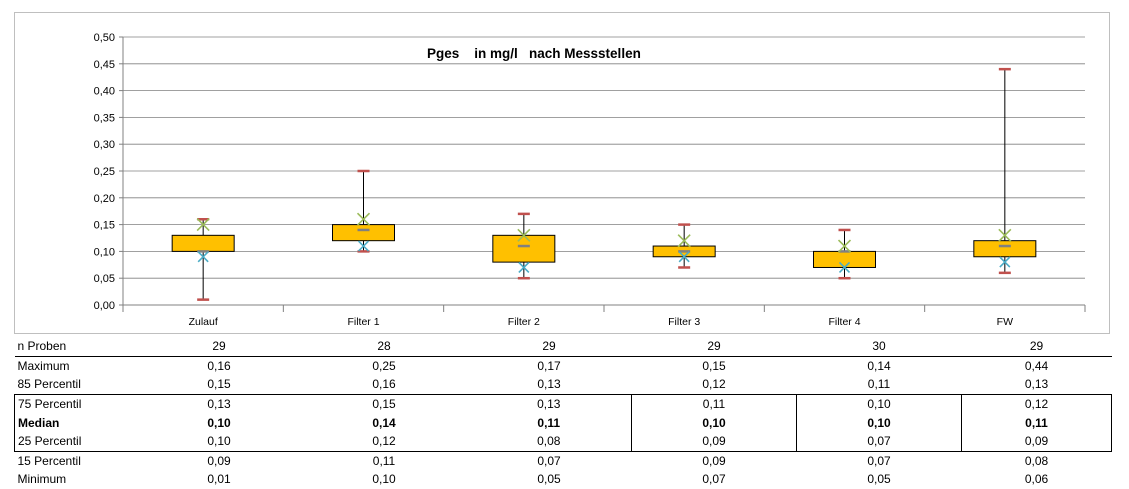  I want to click on chart-title: Pges in mg/l nach Messstellen, so click(534, 53).